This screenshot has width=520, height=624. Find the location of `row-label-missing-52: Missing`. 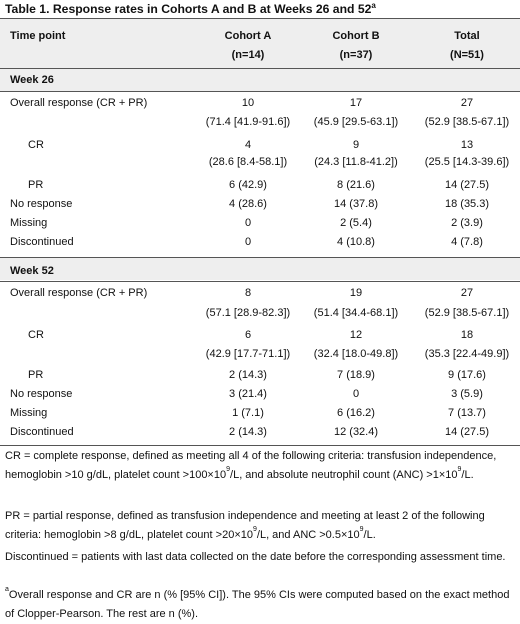

row-label-missing-52: Missing is located at coordinates (29, 413).